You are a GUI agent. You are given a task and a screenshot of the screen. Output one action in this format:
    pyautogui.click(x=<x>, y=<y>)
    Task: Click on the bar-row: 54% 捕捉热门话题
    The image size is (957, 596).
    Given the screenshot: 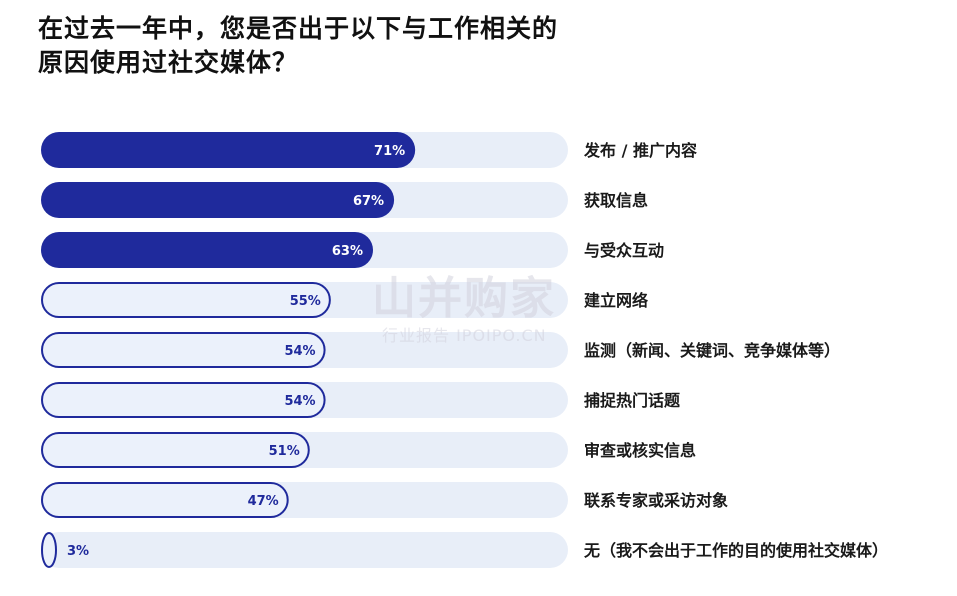 What is the action you would take?
    pyautogui.click(x=361, y=400)
    